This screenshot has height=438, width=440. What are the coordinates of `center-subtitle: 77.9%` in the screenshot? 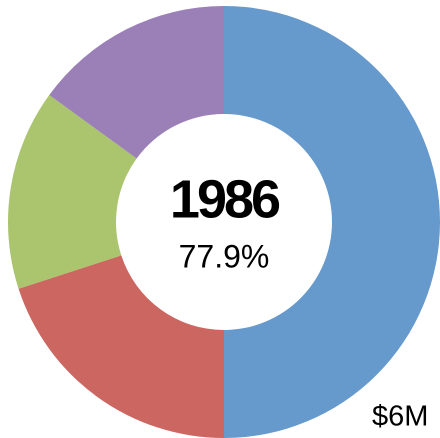 It's located at (224, 256).